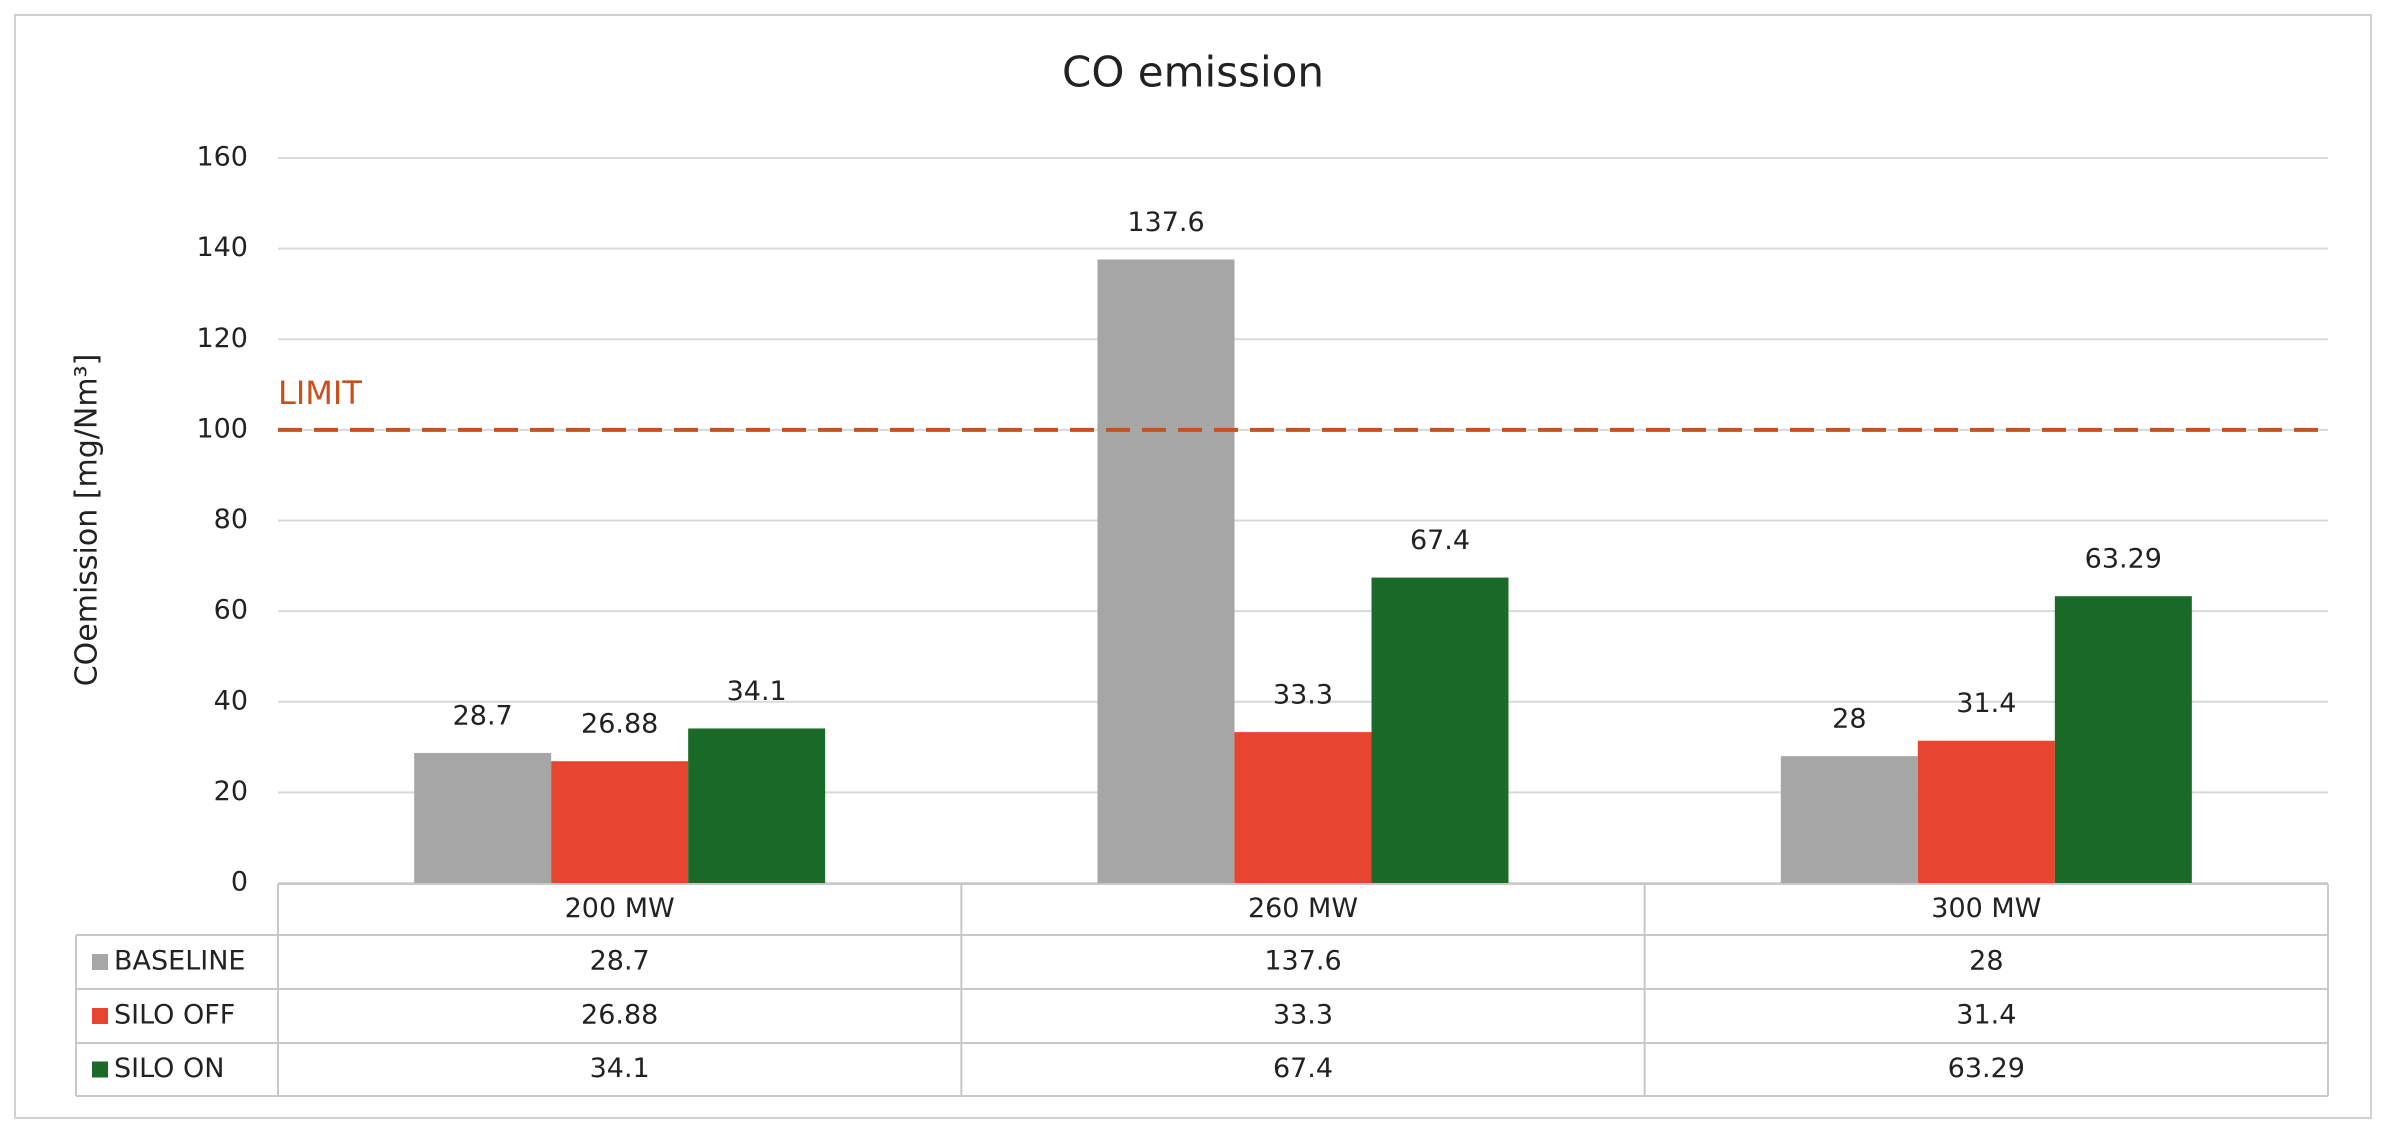  Describe the element at coordinates (1302, 961) in the screenshot. I see `table-cell: 137.6` at that location.